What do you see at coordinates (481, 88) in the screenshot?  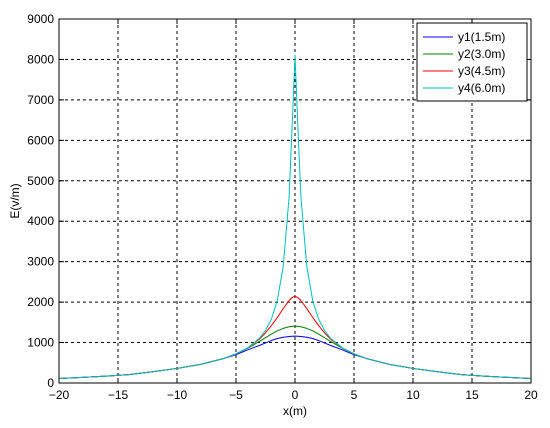 I see `legend-label-4: y4(6.0m)` at bounding box center [481, 88].